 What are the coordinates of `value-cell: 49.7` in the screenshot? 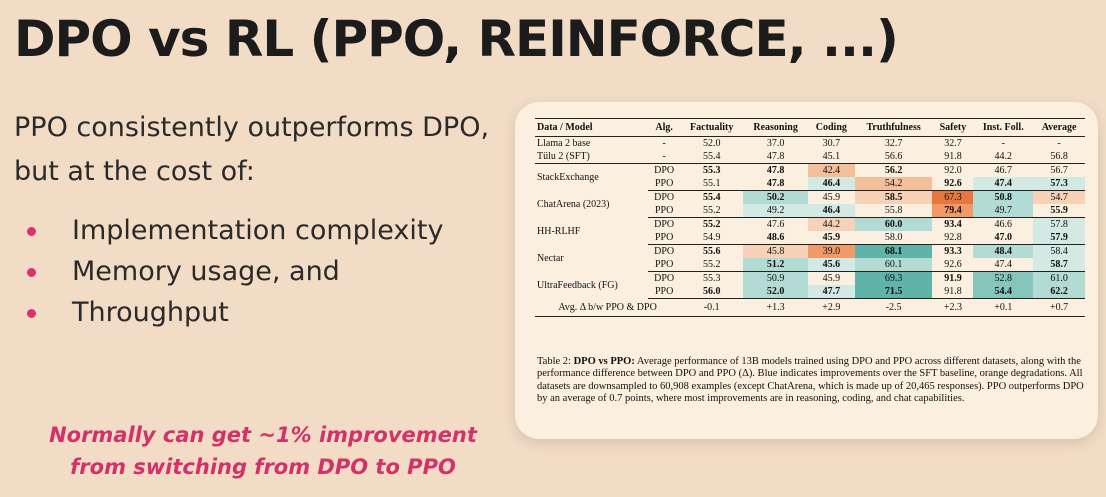 It's located at (1003, 211).